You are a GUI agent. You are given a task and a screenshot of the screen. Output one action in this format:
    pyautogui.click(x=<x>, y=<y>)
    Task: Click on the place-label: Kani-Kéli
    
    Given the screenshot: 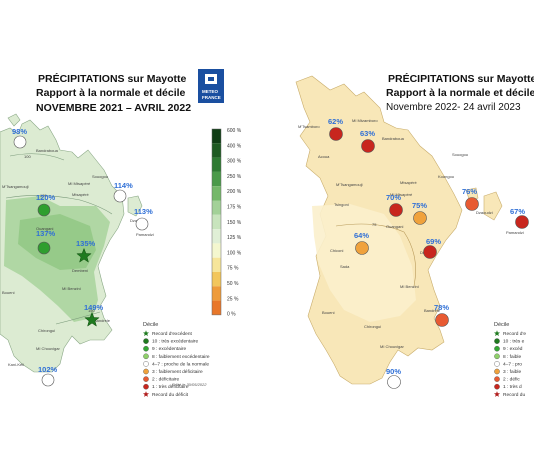 What is the action you would take?
    pyautogui.click(x=16, y=364)
    